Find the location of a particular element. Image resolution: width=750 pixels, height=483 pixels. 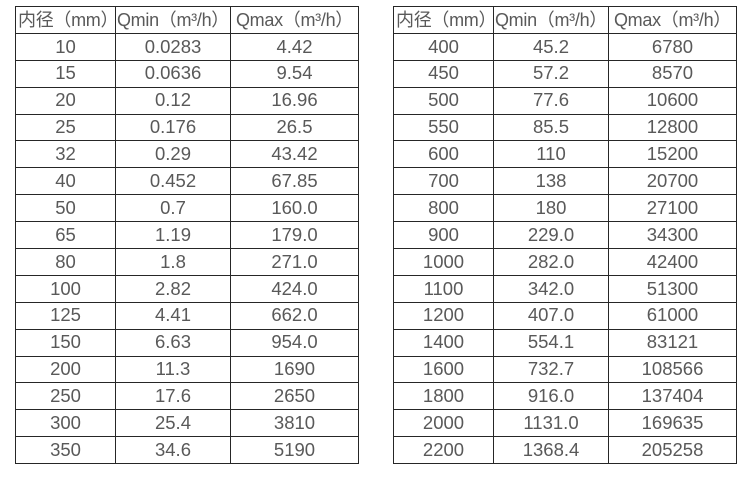

table-cell: 0.29 is located at coordinates (173, 154).